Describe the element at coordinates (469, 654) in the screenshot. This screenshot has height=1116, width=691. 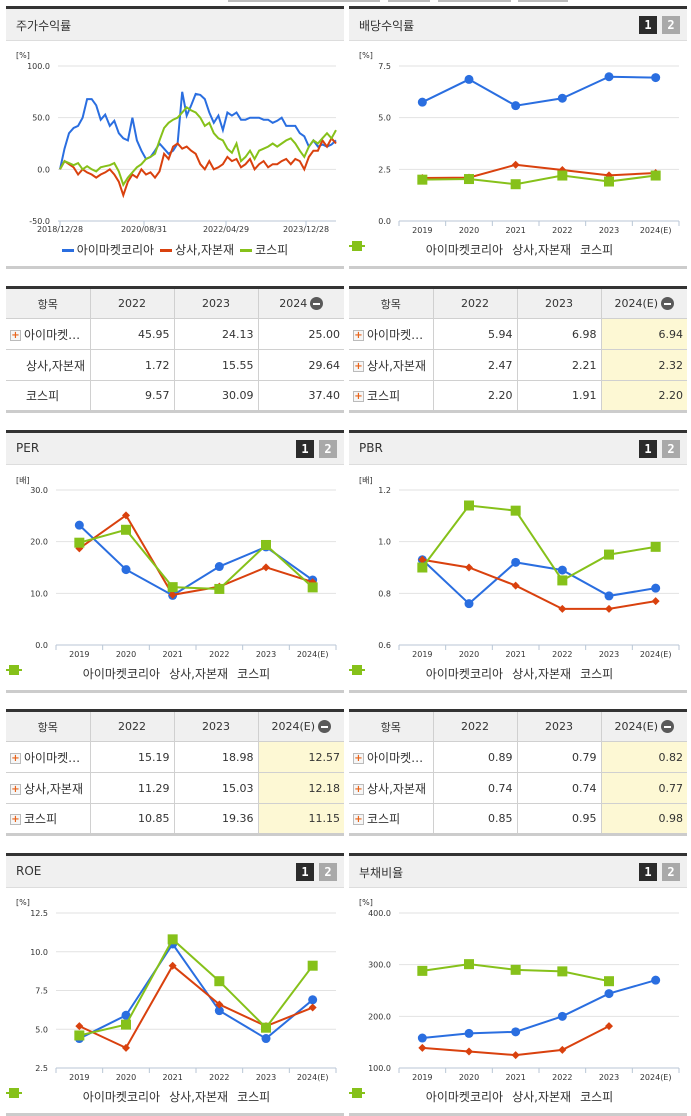
I see `svg-text: 2020` at that location.